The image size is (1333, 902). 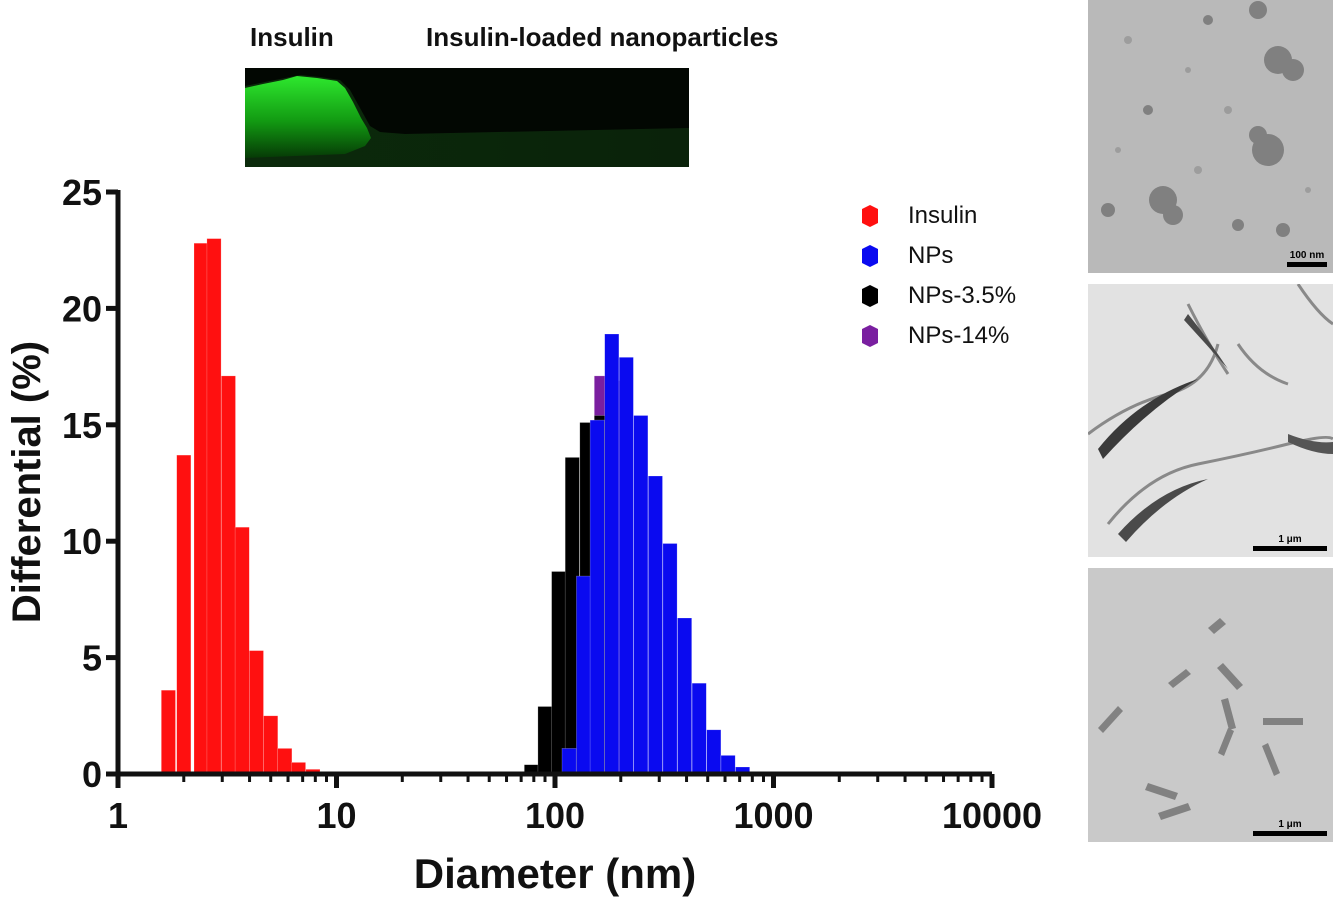 What do you see at coordinates (1210, 420) in the screenshot?
I see `tem-image-middle: 1 μm` at bounding box center [1210, 420].